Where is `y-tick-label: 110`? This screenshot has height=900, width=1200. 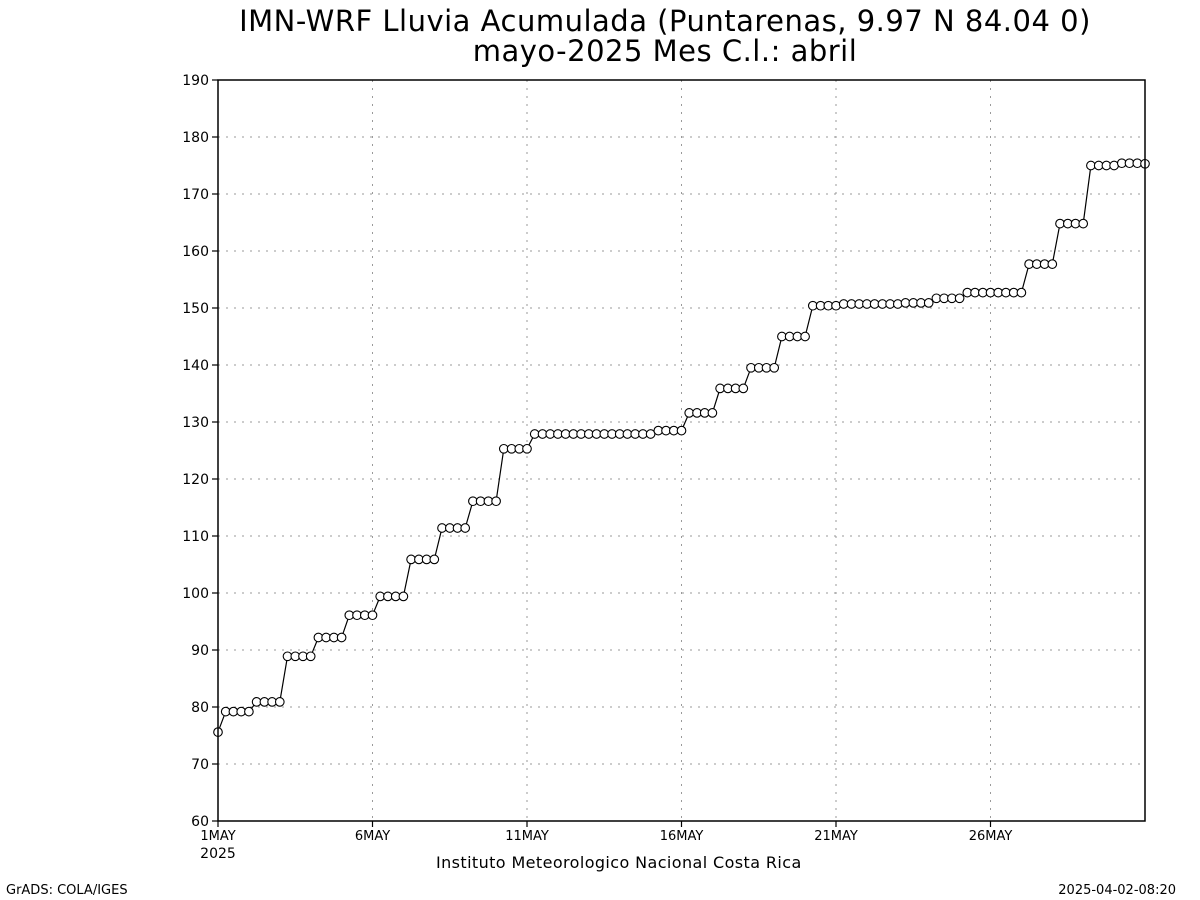 y-tick-label: 110 is located at coordinates (195, 537).